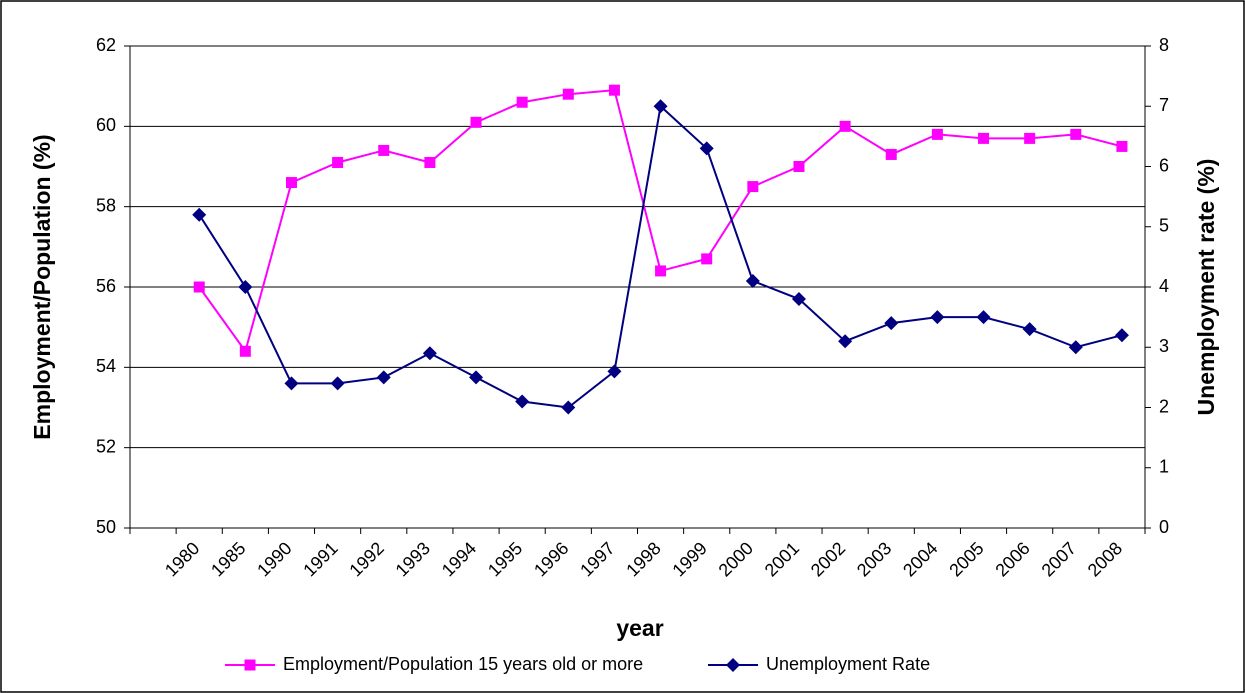  Describe the element at coordinates (1164, 165) in the screenshot. I see `y2-tick-label: 6` at that location.